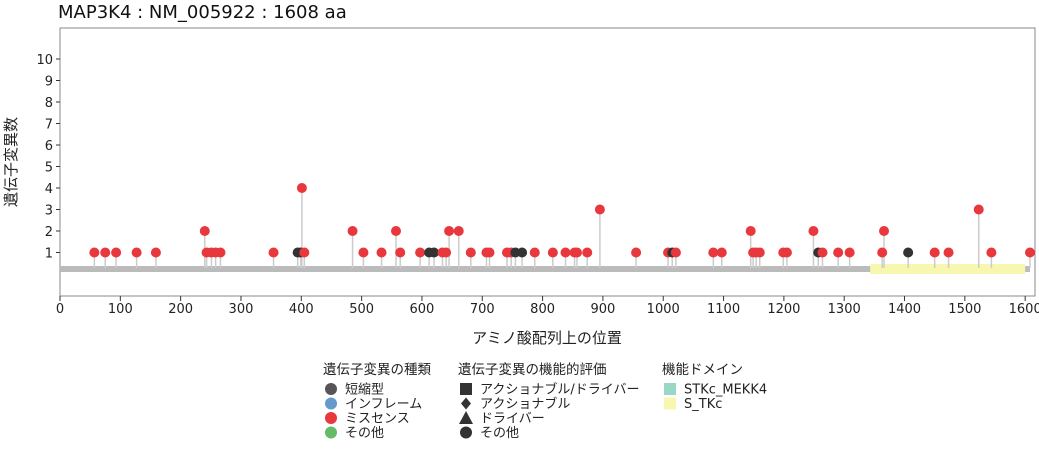 Image resolution: width=1039 pixels, height=450 pixels. I want to click on y-tick-label: 9, so click(49, 82).